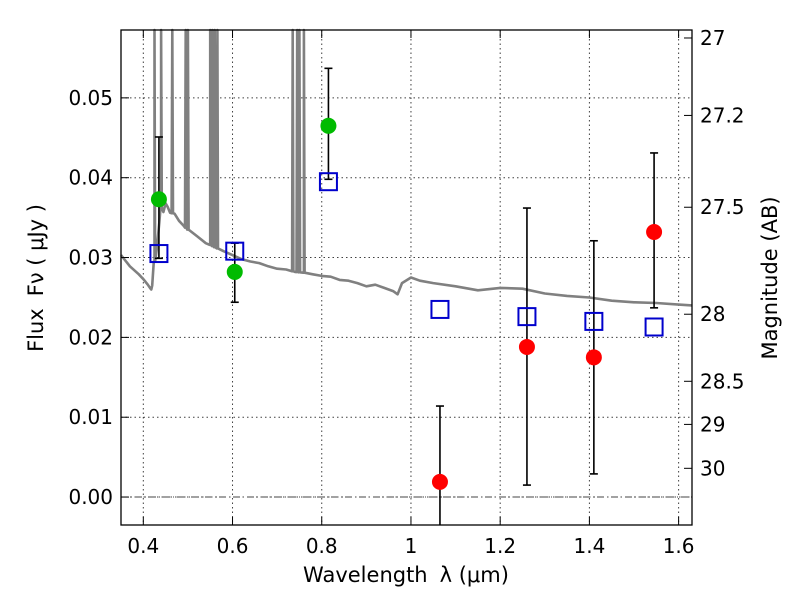 The image size is (800, 600). I want to click on y2-tick-label: 29, so click(712, 424).